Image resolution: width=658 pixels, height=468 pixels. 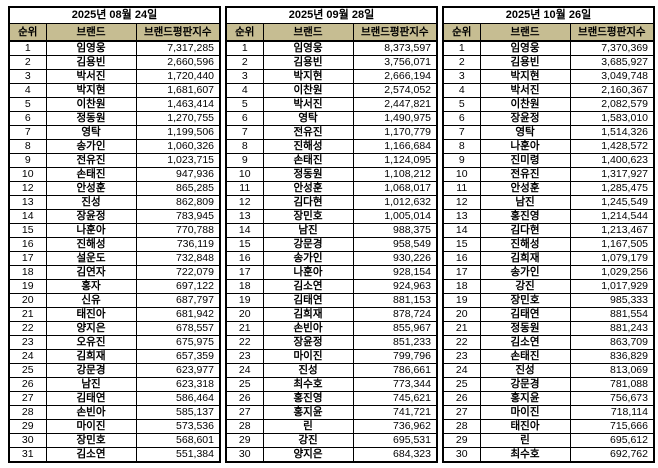 What do you see at coordinates (114, 356) in the screenshot?
I see `table-row: 24 김희재 657,359` at bounding box center [114, 356].